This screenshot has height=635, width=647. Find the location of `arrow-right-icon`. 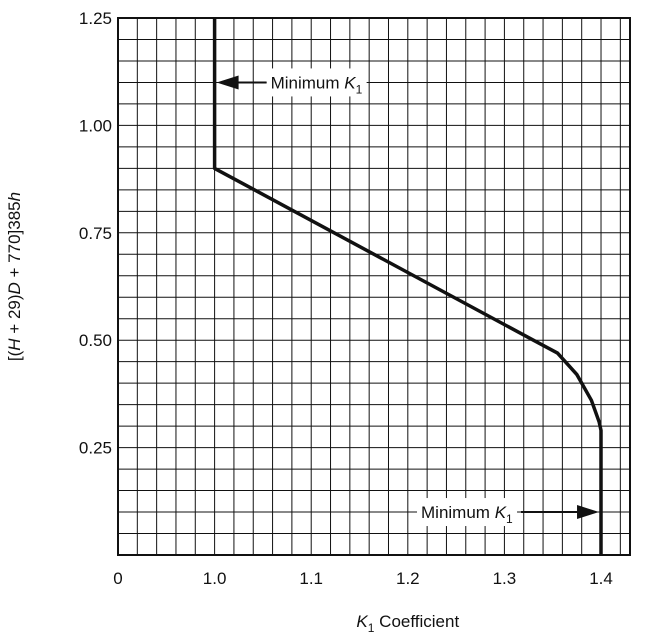

arrow-right-icon is located at coordinates (588, 512).